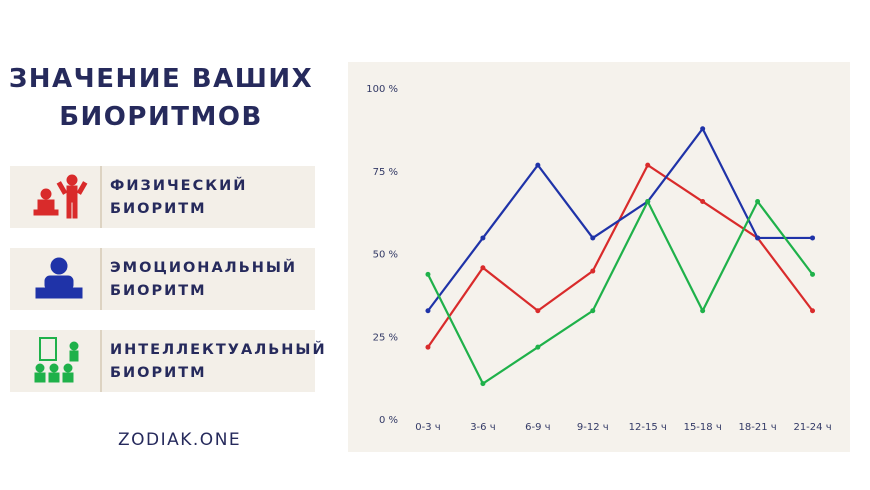  I want to click on y-tick-label: 25 %, so click(385, 337).